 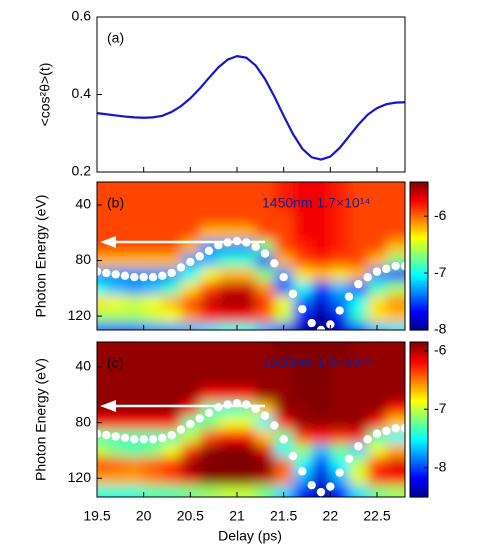 I want to click on y-tick-label: 0.6, so click(x=82, y=16).